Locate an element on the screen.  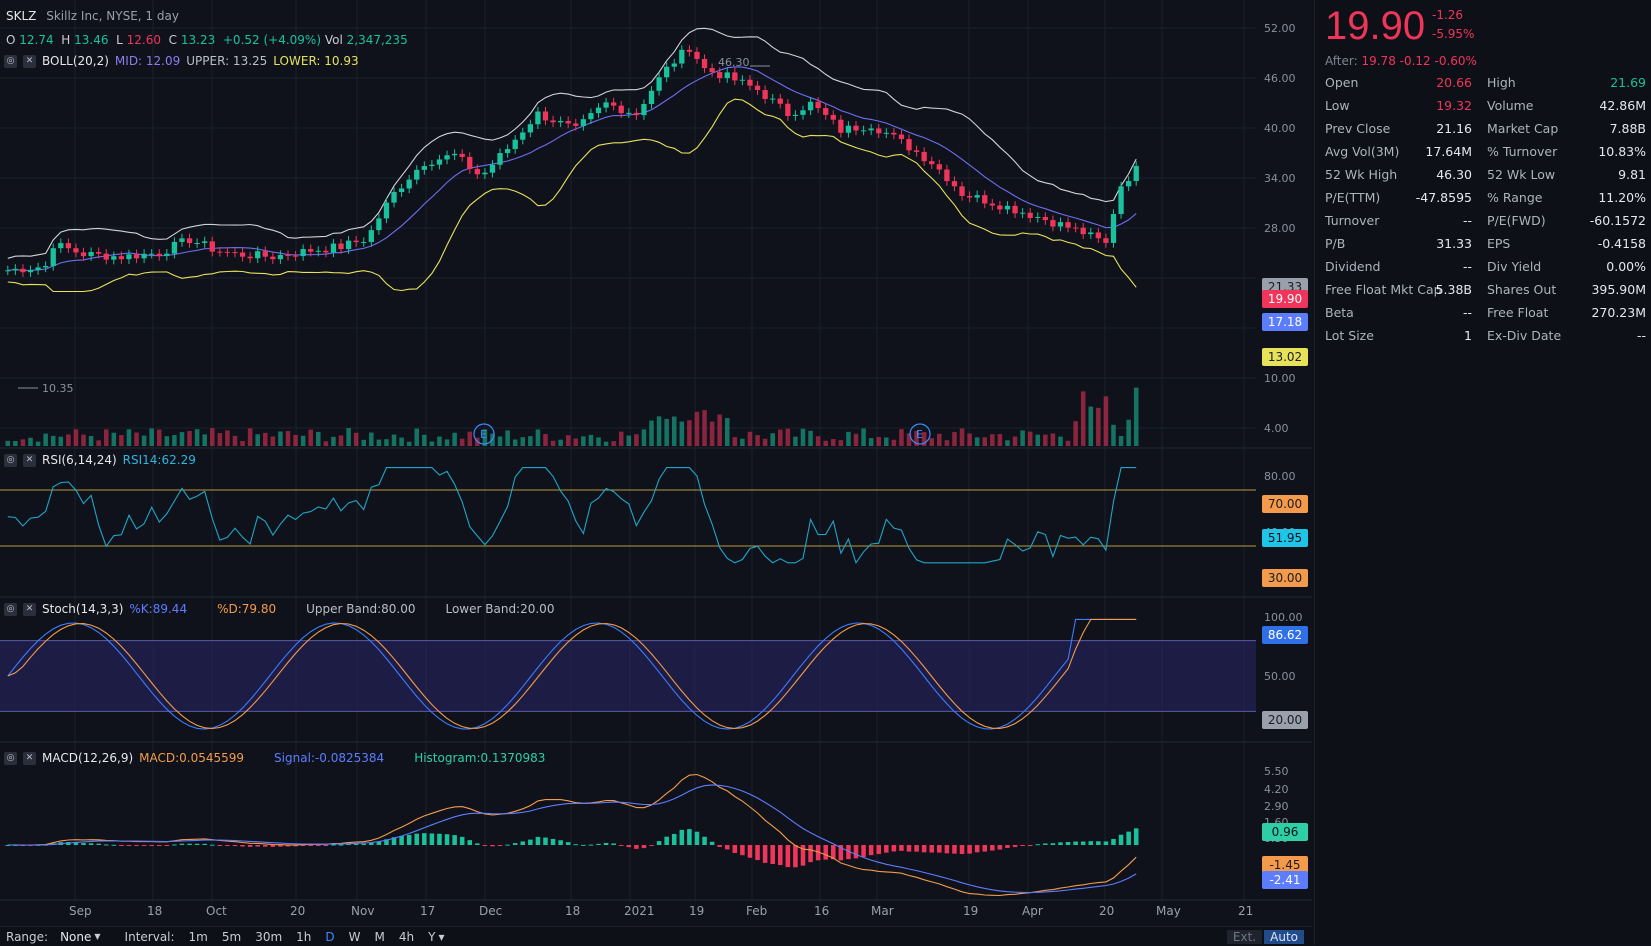
ext-button: Ext. is located at coordinates (1244, 936).